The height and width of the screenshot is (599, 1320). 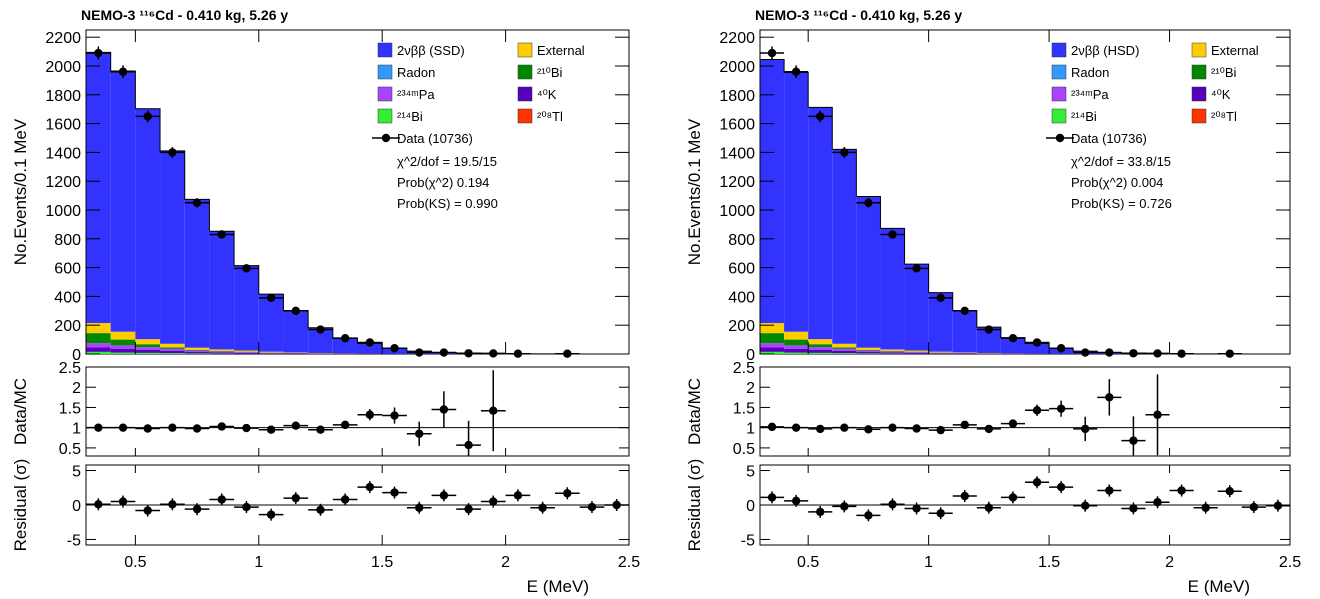 I want to click on legend-label: 2νββ (HSD), so click(x=1105, y=50).